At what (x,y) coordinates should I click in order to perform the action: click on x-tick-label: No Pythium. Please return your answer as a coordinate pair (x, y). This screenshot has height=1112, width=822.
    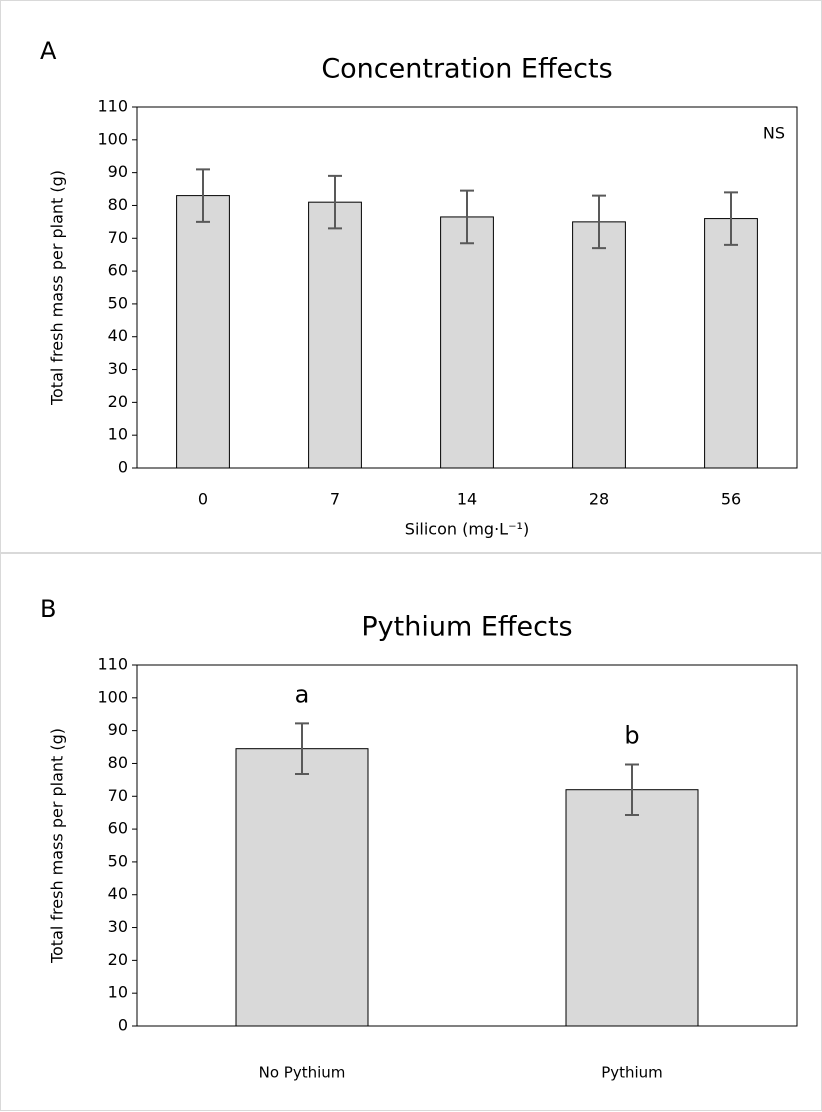
    Looking at the image, I should click on (302, 1073).